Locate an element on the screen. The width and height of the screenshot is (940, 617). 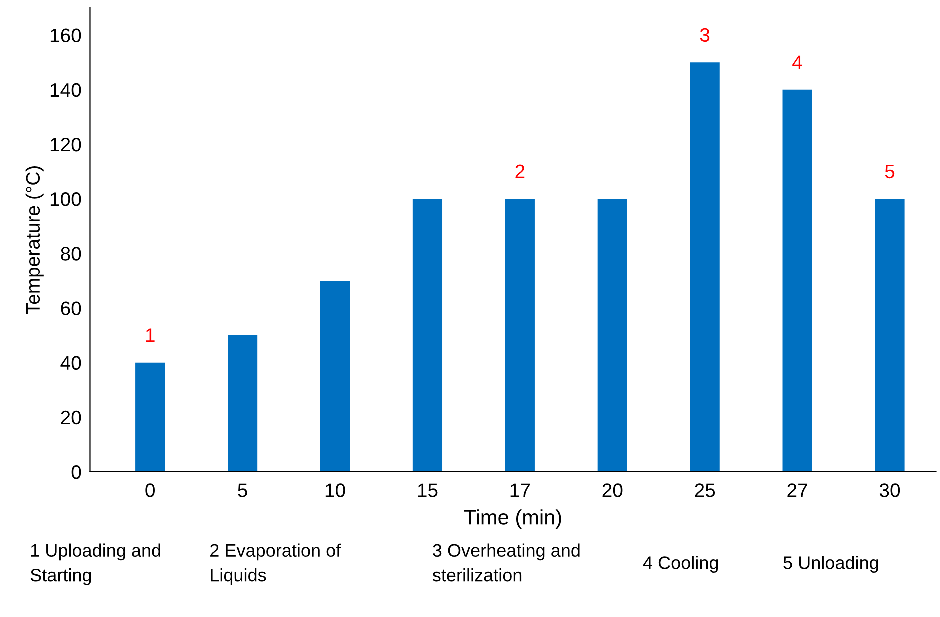
x-axis-title: Time (min) is located at coordinates (513, 519).